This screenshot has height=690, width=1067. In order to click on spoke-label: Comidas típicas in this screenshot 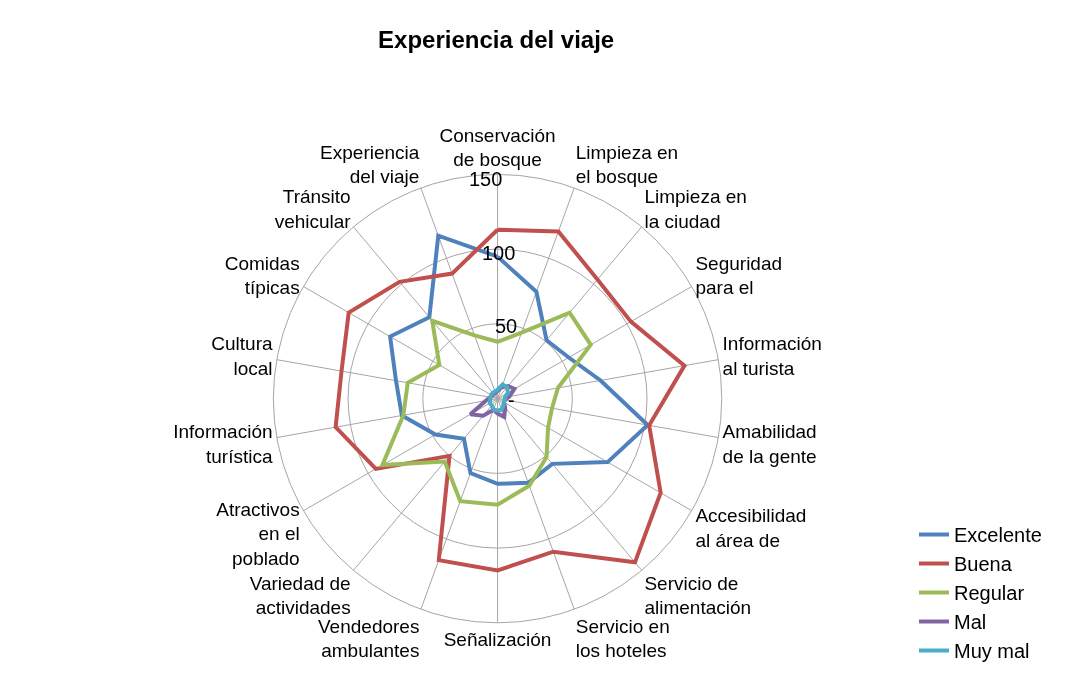, I will do `click(262, 275)`.